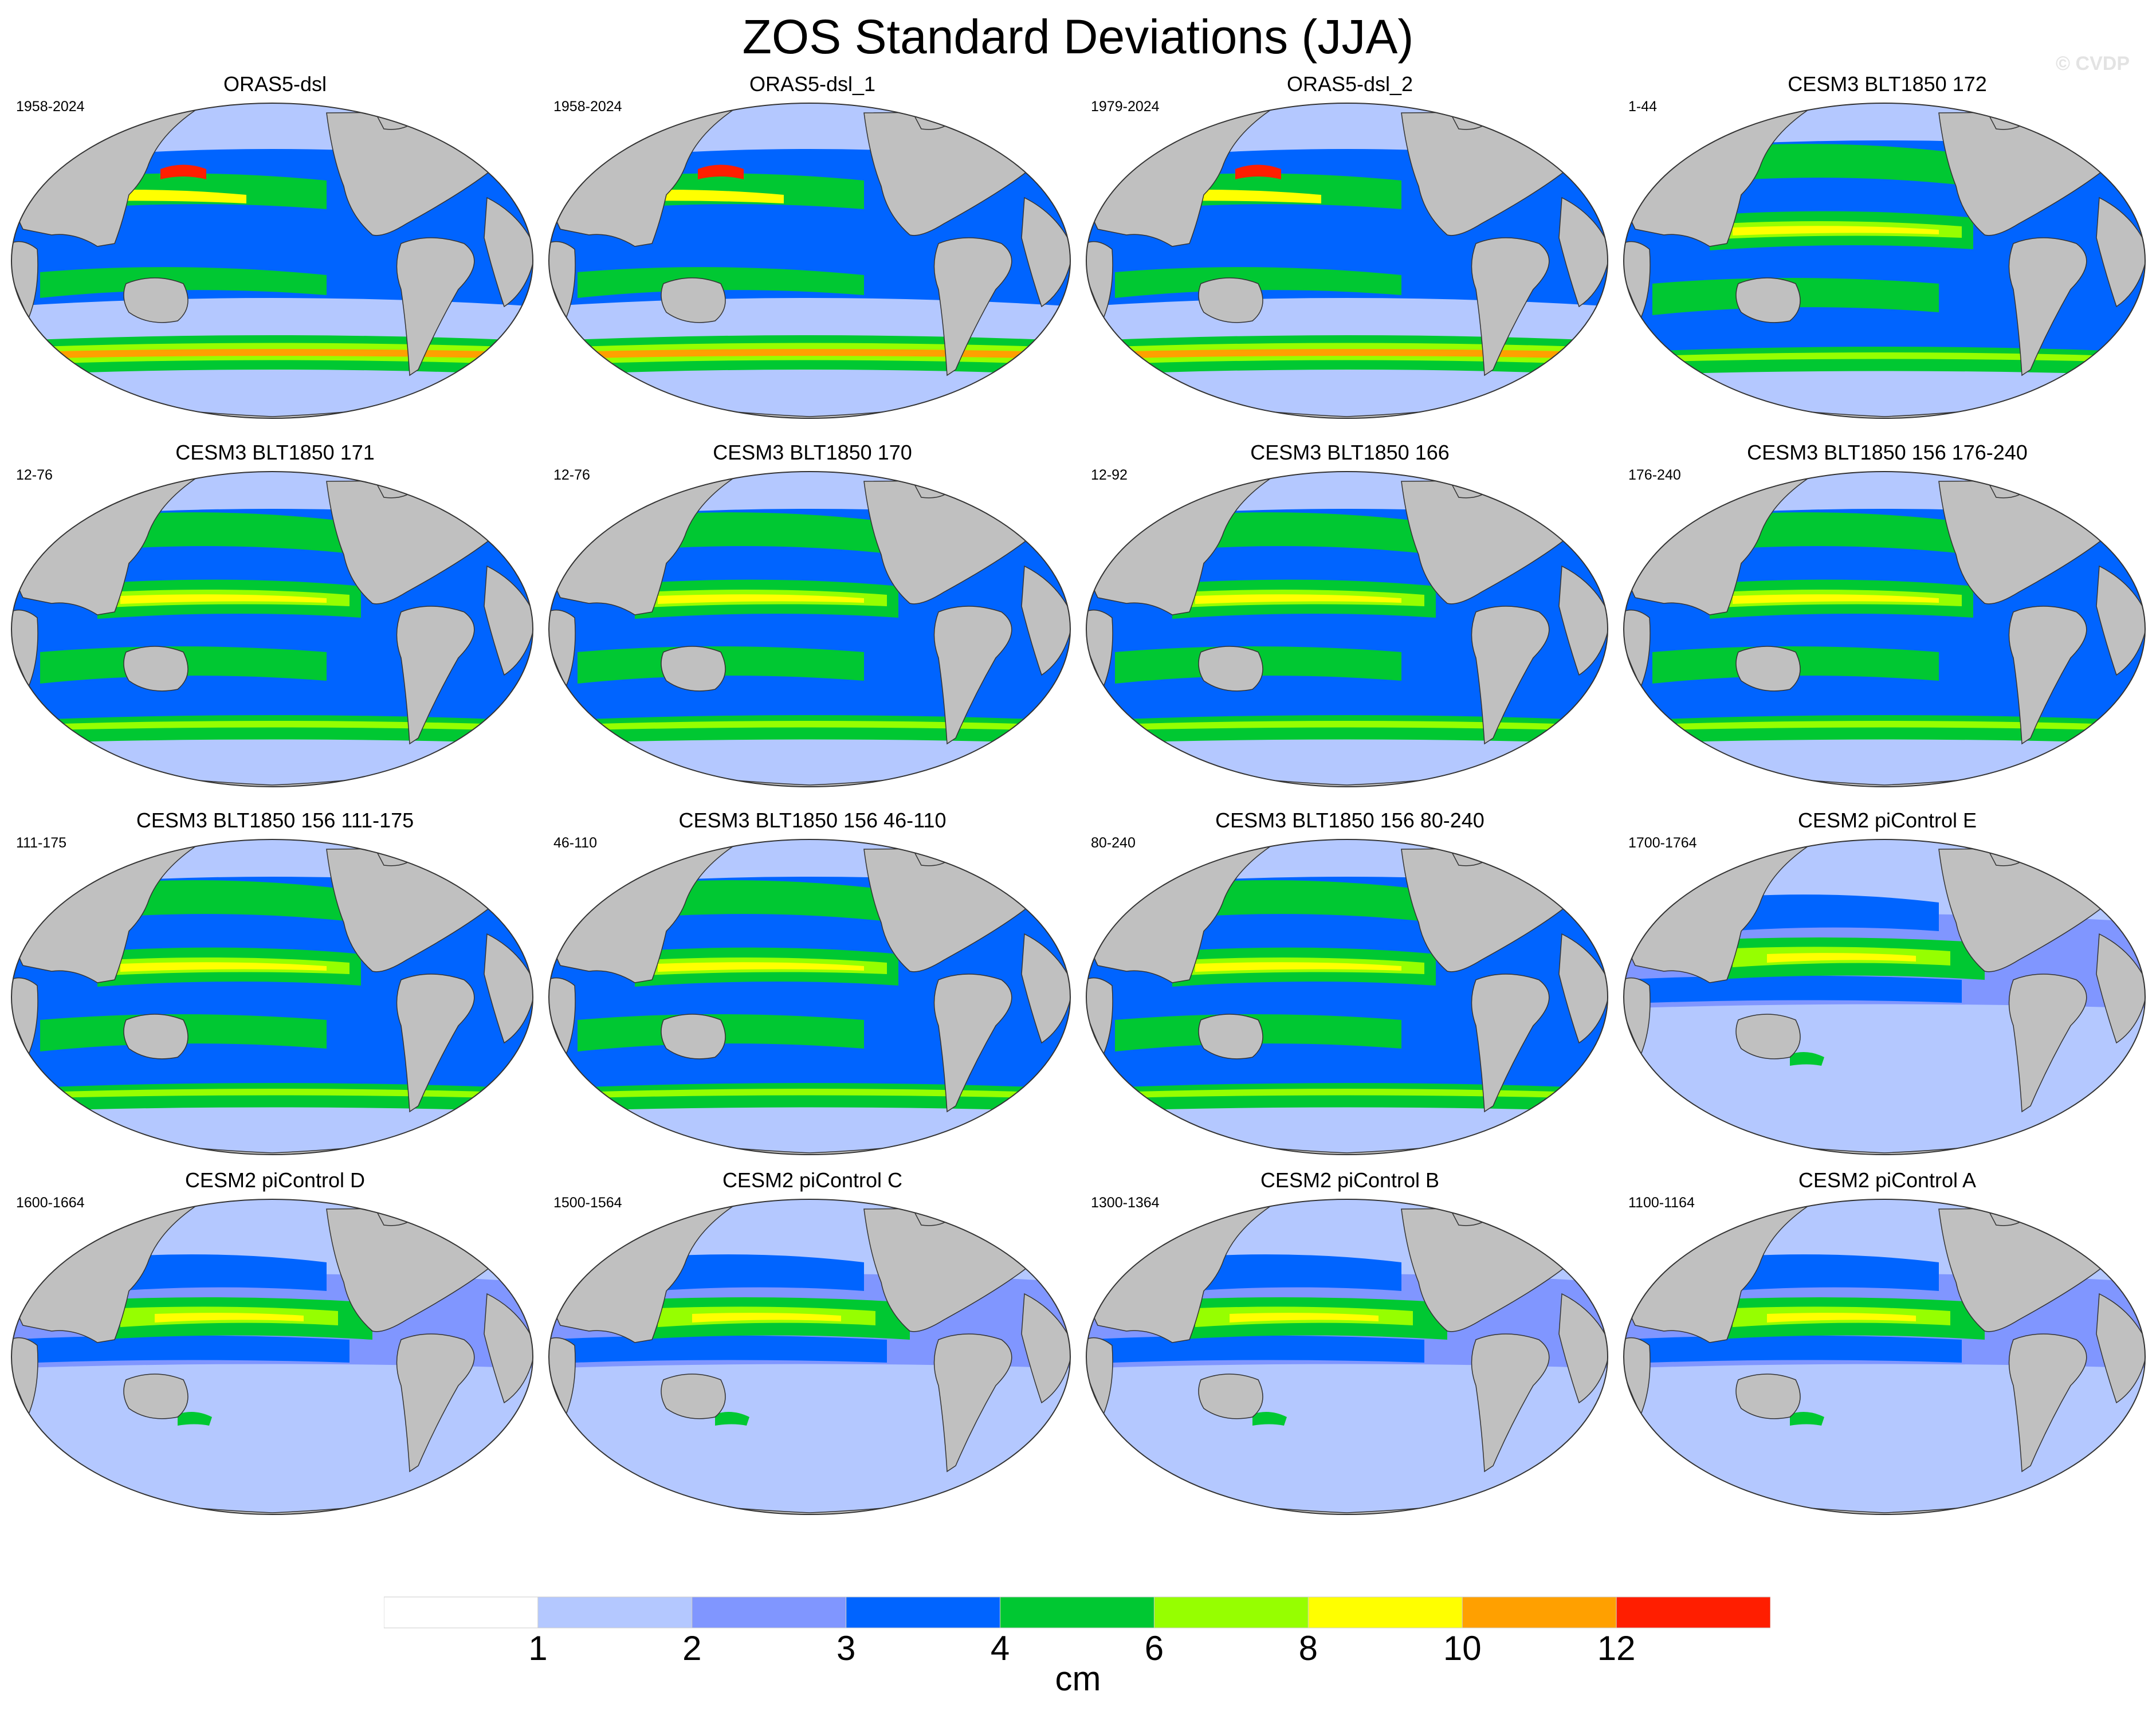 This screenshot has width=2156, height=1715. What do you see at coordinates (275, 820) in the screenshot?
I see `panel-title: CESM3 BLT1850 156 111-175` at bounding box center [275, 820].